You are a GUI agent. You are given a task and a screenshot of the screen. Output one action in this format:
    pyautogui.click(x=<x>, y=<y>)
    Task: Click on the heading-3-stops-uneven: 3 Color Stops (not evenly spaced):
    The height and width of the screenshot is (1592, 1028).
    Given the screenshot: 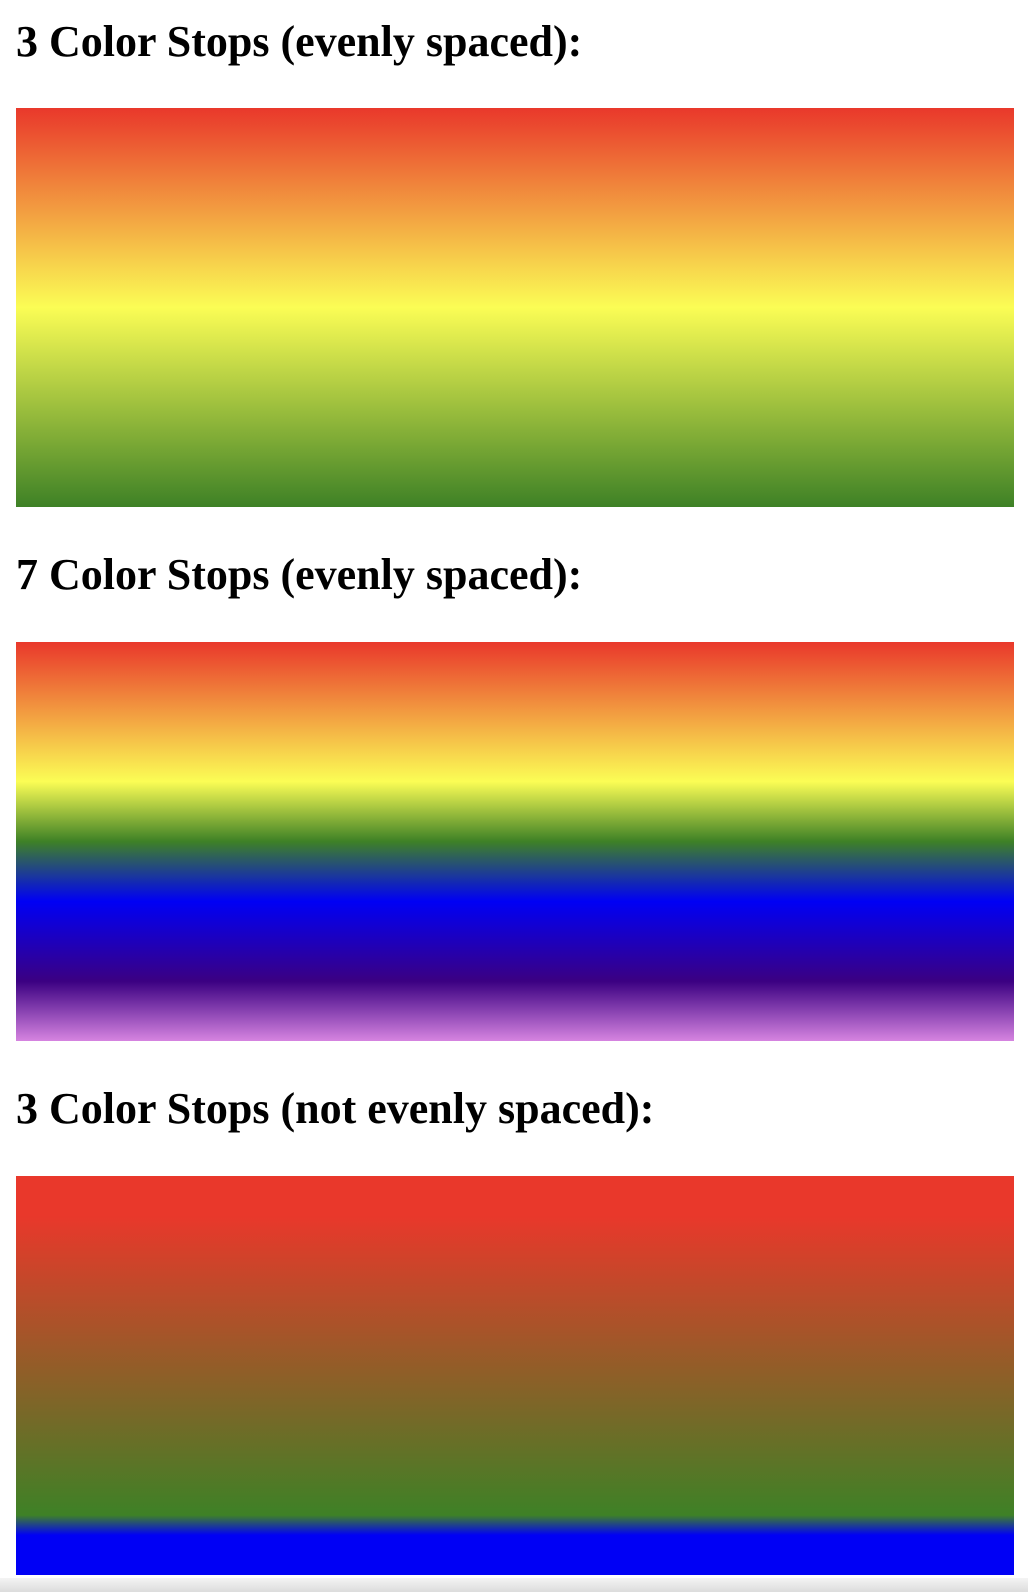 What is the action you would take?
    pyautogui.click(x=335, y=1108)
    